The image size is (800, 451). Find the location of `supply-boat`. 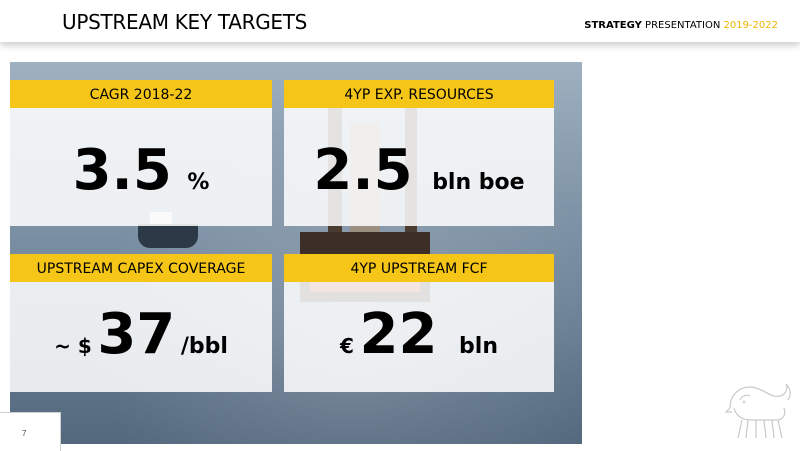

supply-boat is located at coordinates (168, 236).